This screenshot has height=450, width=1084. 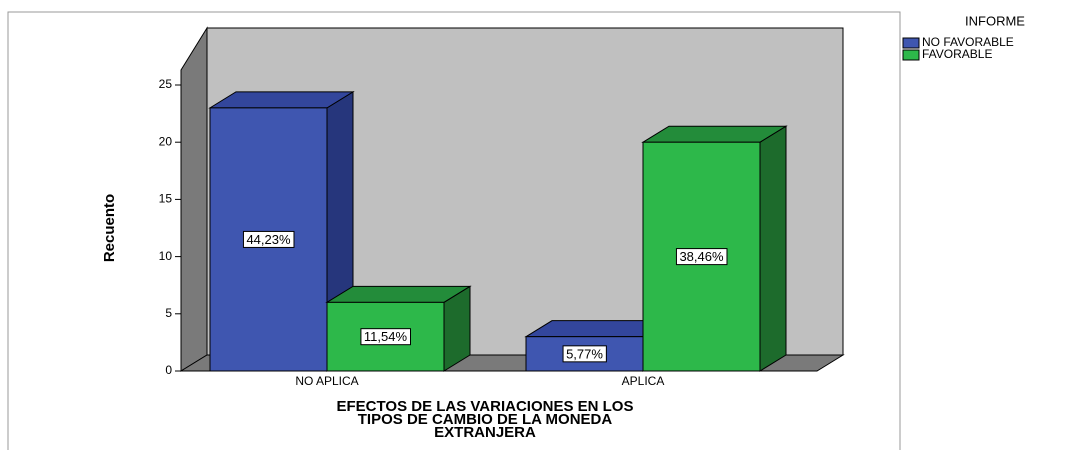 I want to click on data-label: 11,54%, so click(x=386, y=336).